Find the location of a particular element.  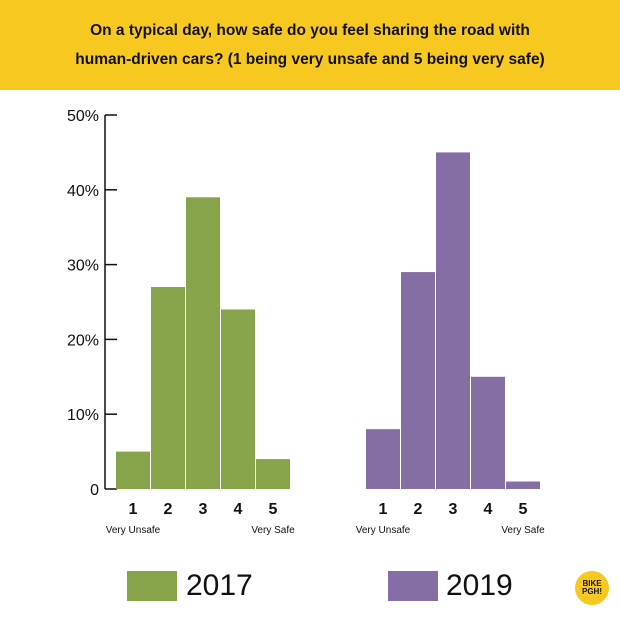

legend-label-2019: 2019 is located at coordinates (479, 585).